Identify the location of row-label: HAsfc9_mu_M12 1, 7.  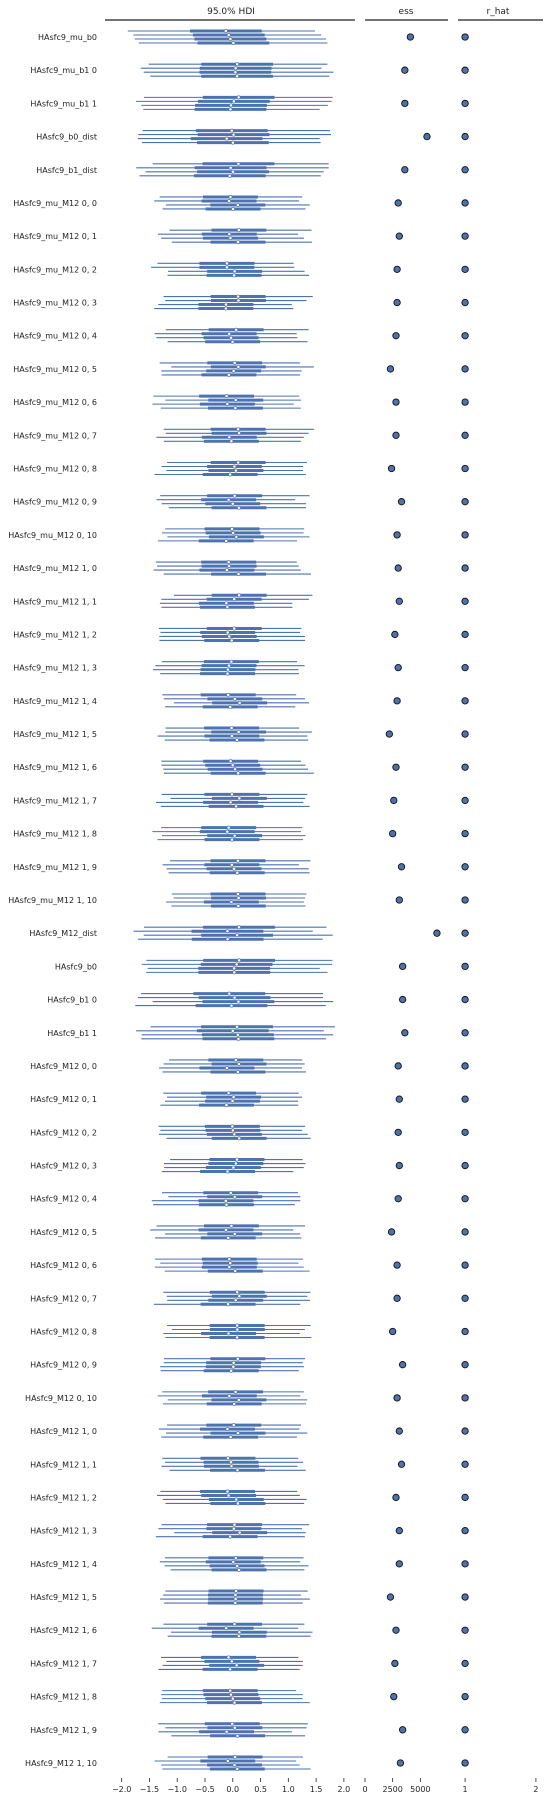
(55, 800).